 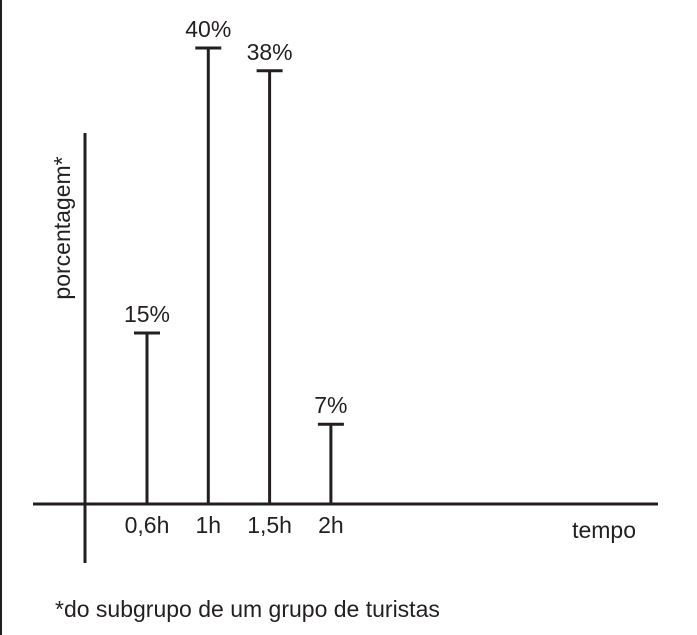 What do you see at coordinates (147, 314) in the screenshot?
I see `data-label: 15%` at bounding box center [147, 314].